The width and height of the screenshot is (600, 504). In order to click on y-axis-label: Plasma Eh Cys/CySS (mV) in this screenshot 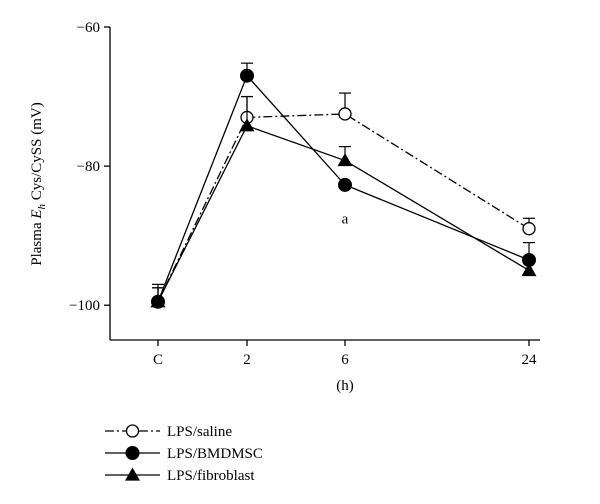, I will do `click(38, 183)`.